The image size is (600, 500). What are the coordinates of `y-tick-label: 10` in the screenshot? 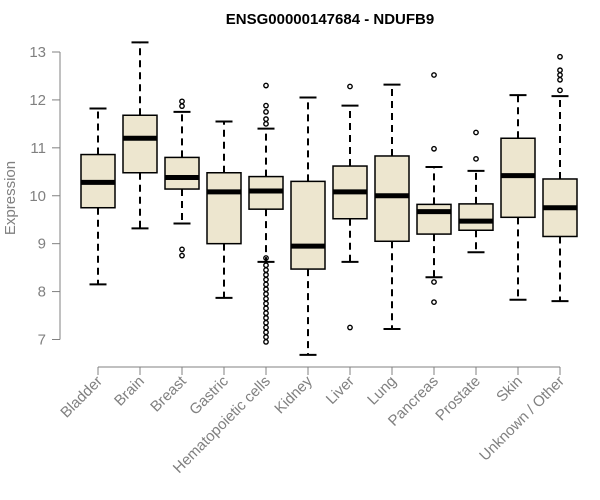 It's located at (37, 196).